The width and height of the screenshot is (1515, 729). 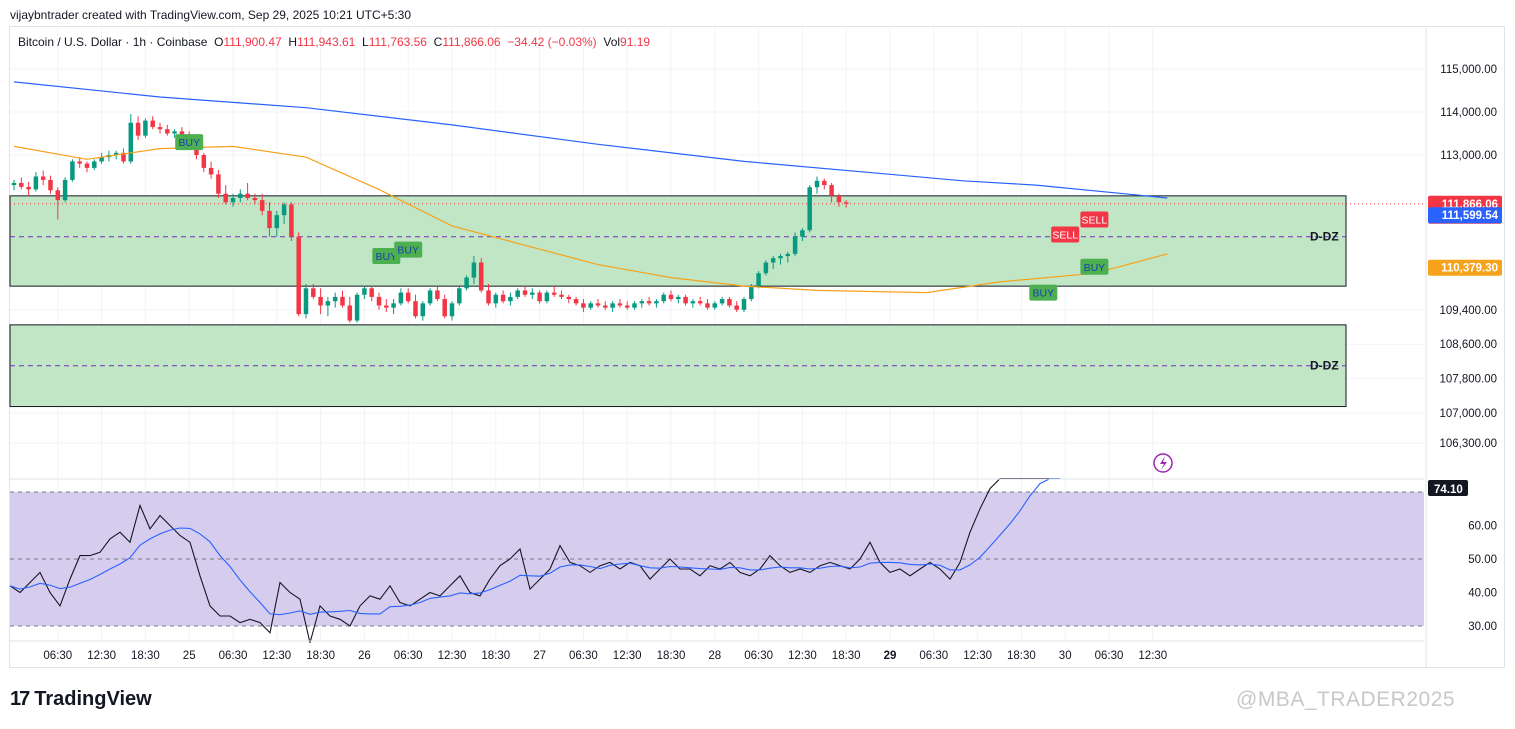 I want to click on high-label: H, so click(x=293, y=42).